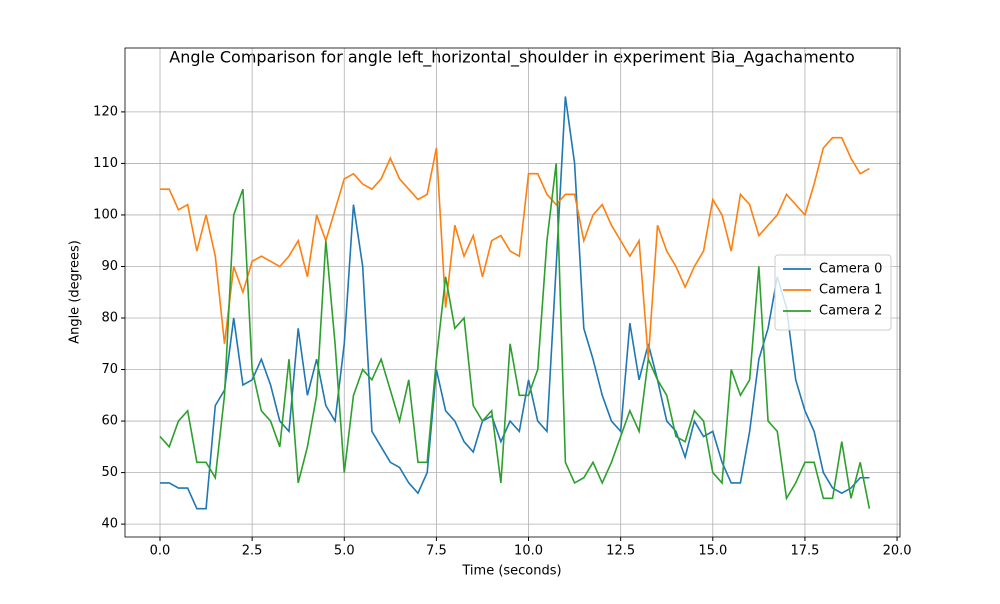  Describe the element at coordinates (160, 551) in the screenshot. I see `x-tick-label: 0.0` at that location.